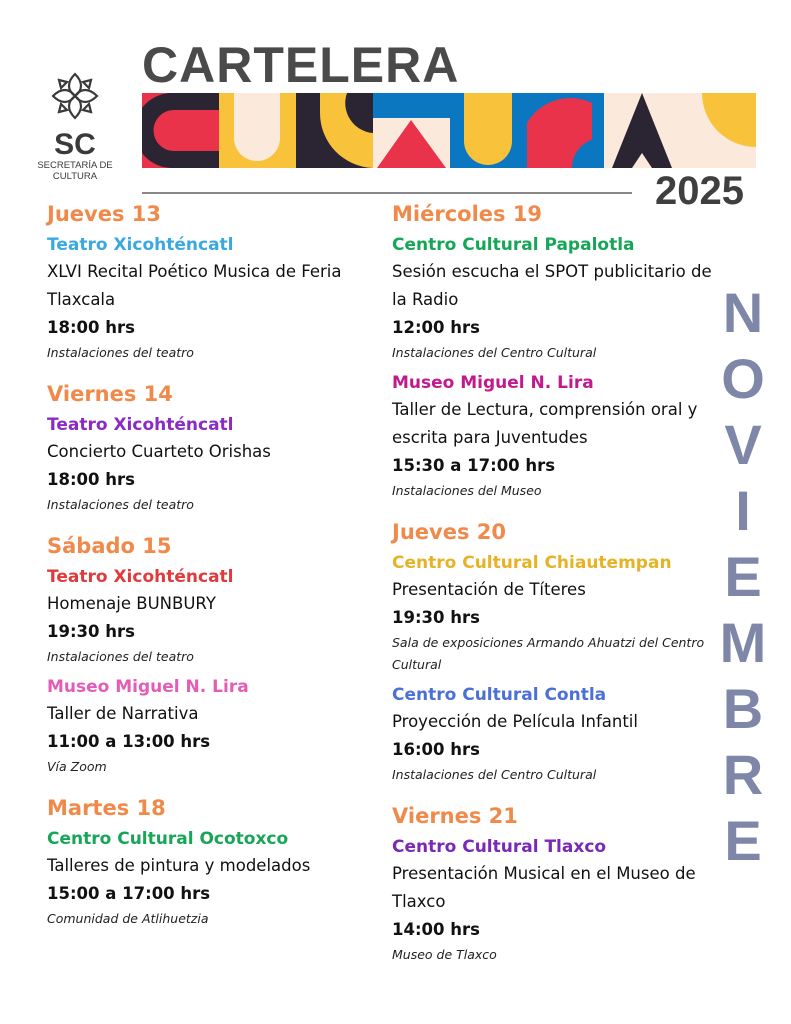 Image resolution: width=791 pixels, height=1024 pixels. What do you see at coordinates (743, 642) in the screenshot?
I see `month-letter: M` at bounding box center [743, 642].